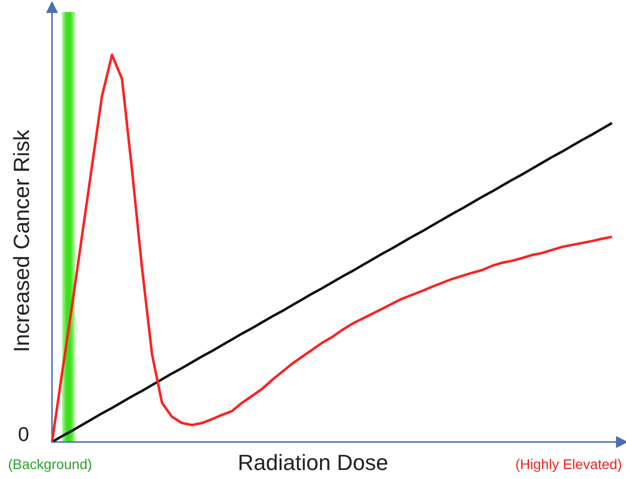 This screenshot has height=479, width=626. What do you see at coordinates (22, 241) in the screenshot?
I see `y-axis-title: Increased Cancer Risk` at bounding box center [22, 241].